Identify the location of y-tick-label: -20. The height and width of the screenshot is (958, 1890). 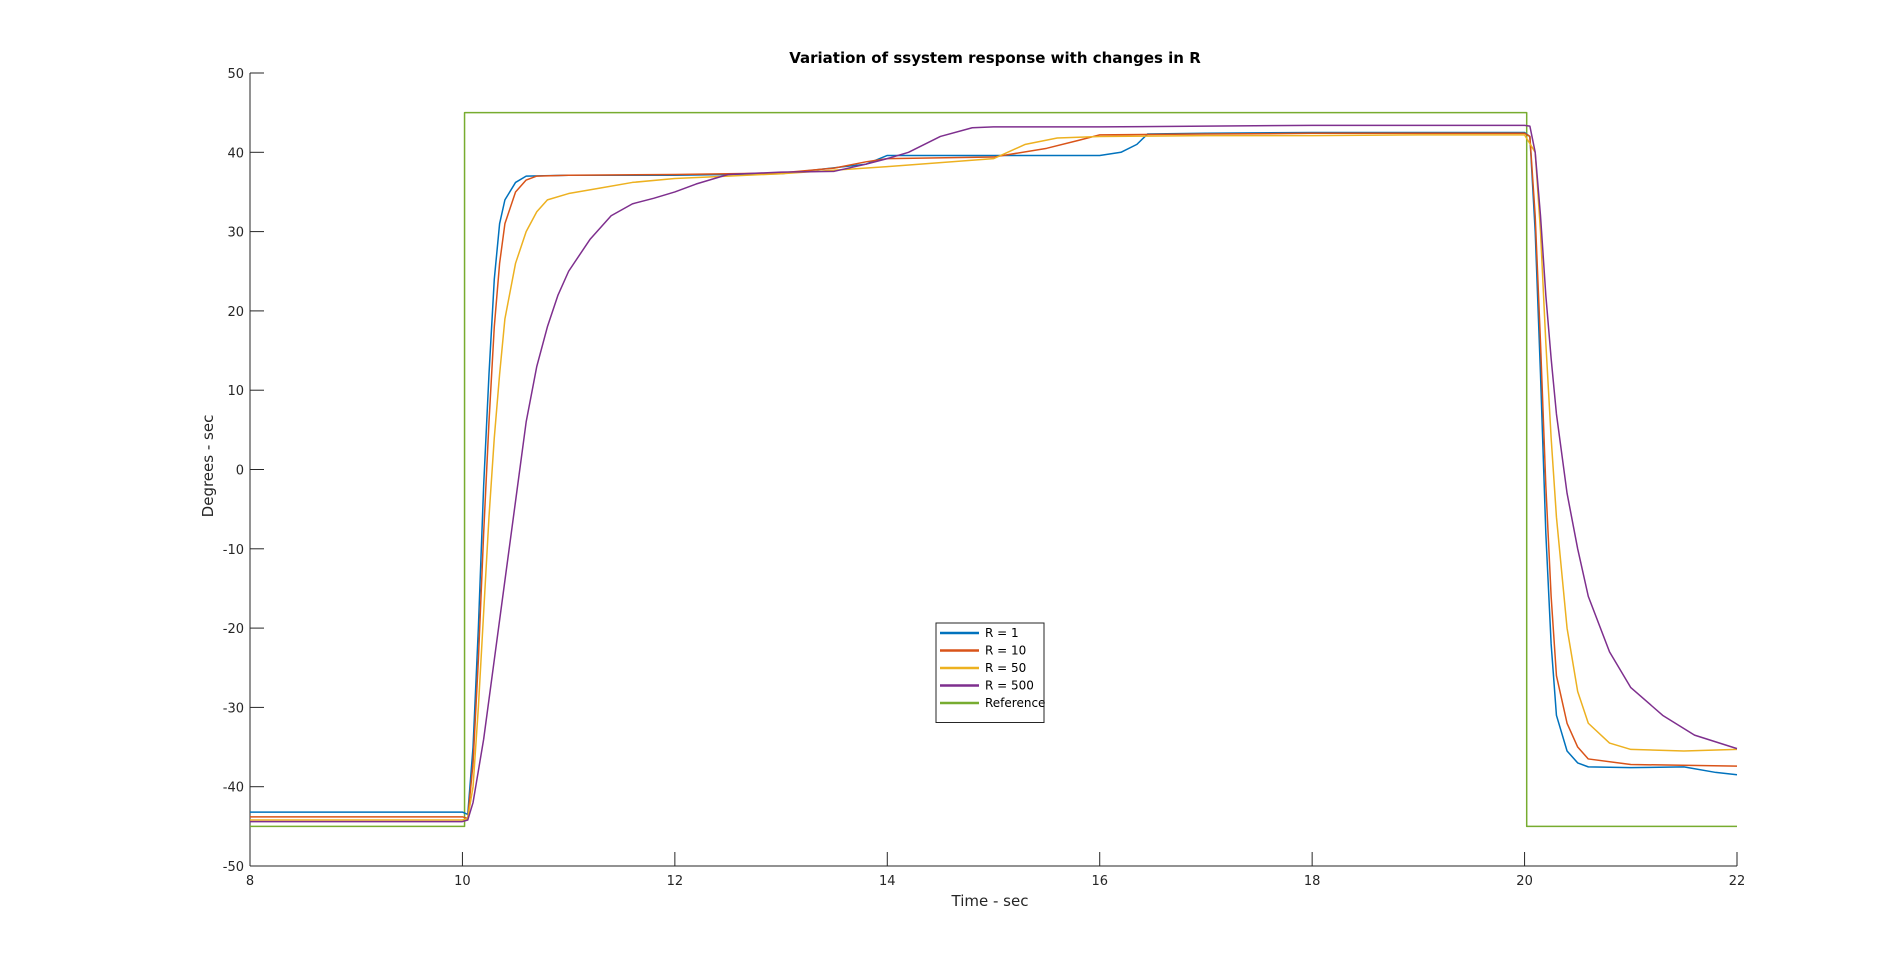
(233, 629).